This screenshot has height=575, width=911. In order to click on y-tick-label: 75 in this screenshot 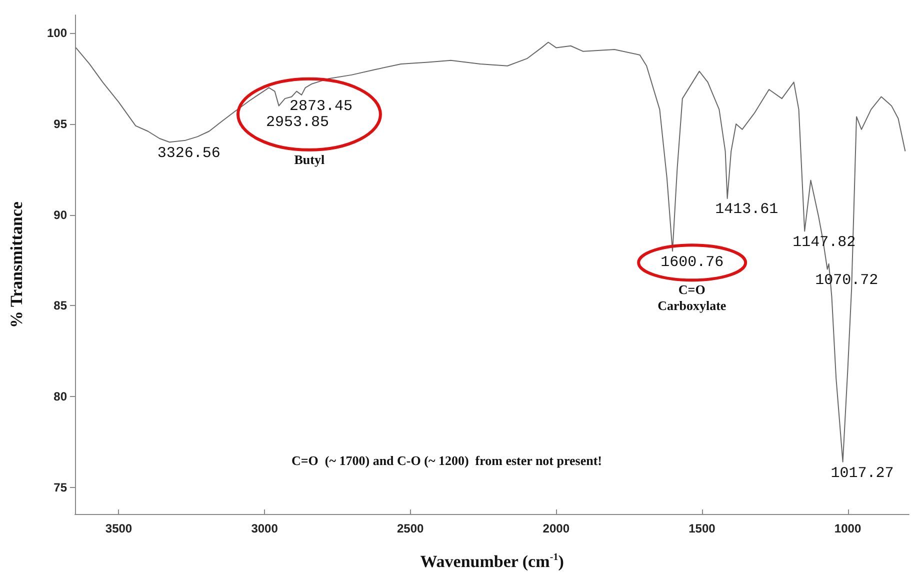, I will do `click(61, 487)`.